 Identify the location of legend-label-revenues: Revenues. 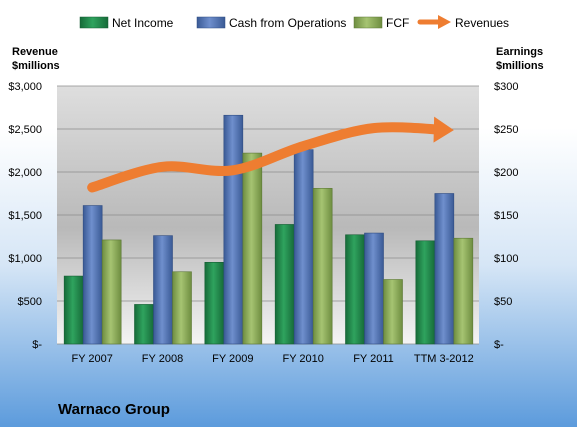
(482, 23).